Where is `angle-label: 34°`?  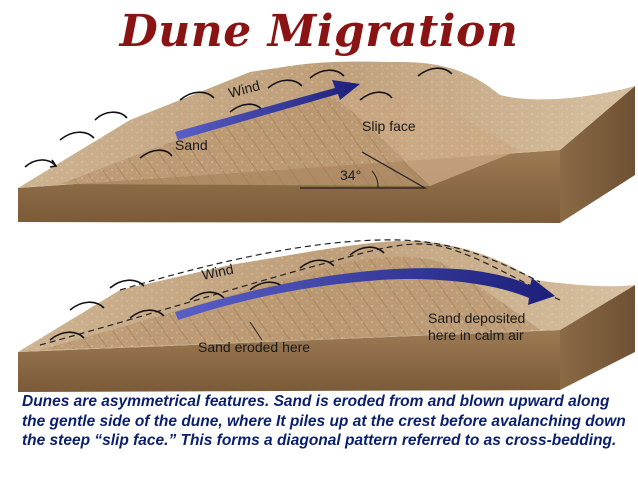
angle-label: 34° is located at coordinates (350, 175).